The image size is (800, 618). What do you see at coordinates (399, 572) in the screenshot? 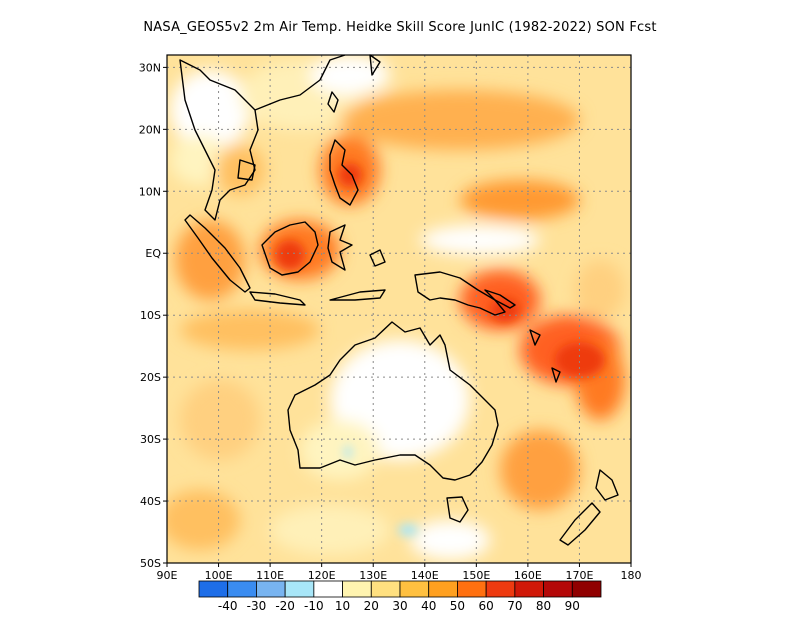
I see `longitude-axis: 90E 100E 110E 120E 130E 140E 150E 160E 170E 180` at bounding box center [399, 572].